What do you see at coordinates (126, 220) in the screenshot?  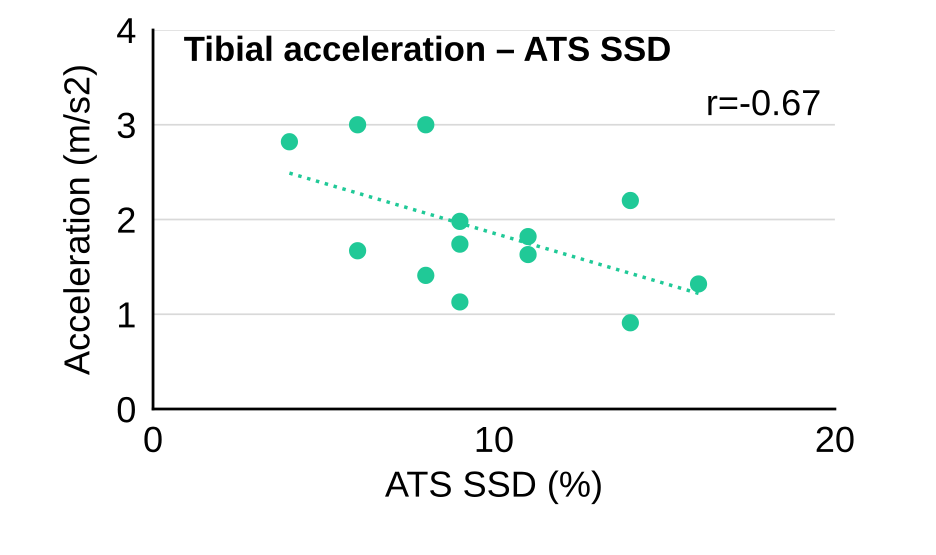 I see `y-tick-label: 2` at bounding box center [126, 220].